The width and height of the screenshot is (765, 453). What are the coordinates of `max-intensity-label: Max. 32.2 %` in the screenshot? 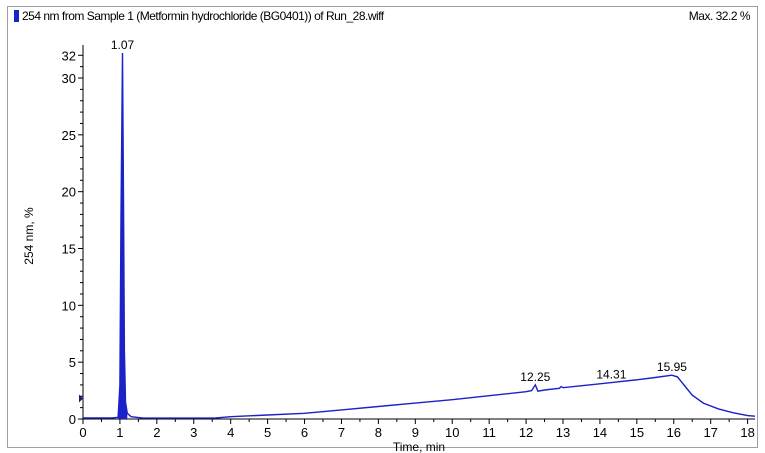 It's located at (719, 16).